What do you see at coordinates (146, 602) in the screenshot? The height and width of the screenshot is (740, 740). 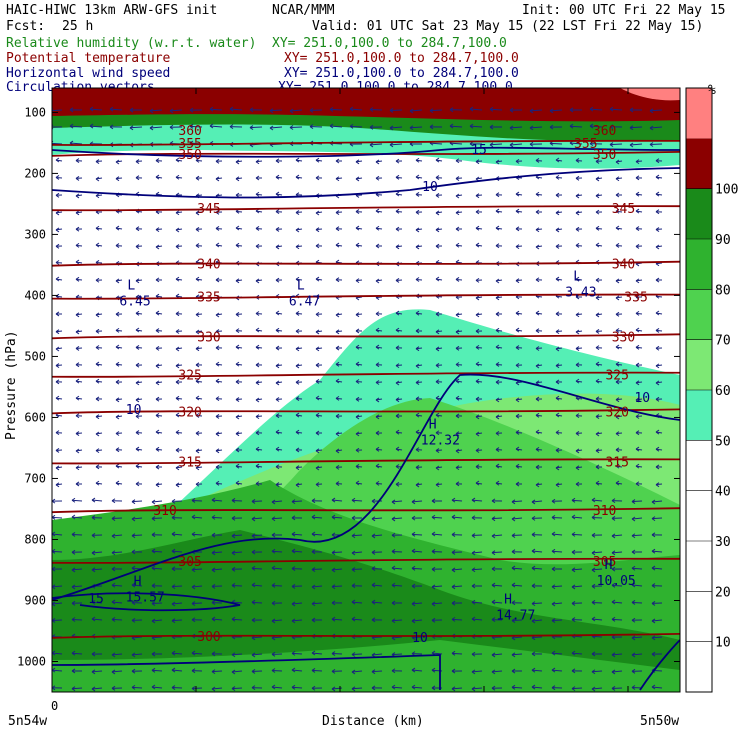 I see `wind-speed-contour` at bounding box center [146, 602].